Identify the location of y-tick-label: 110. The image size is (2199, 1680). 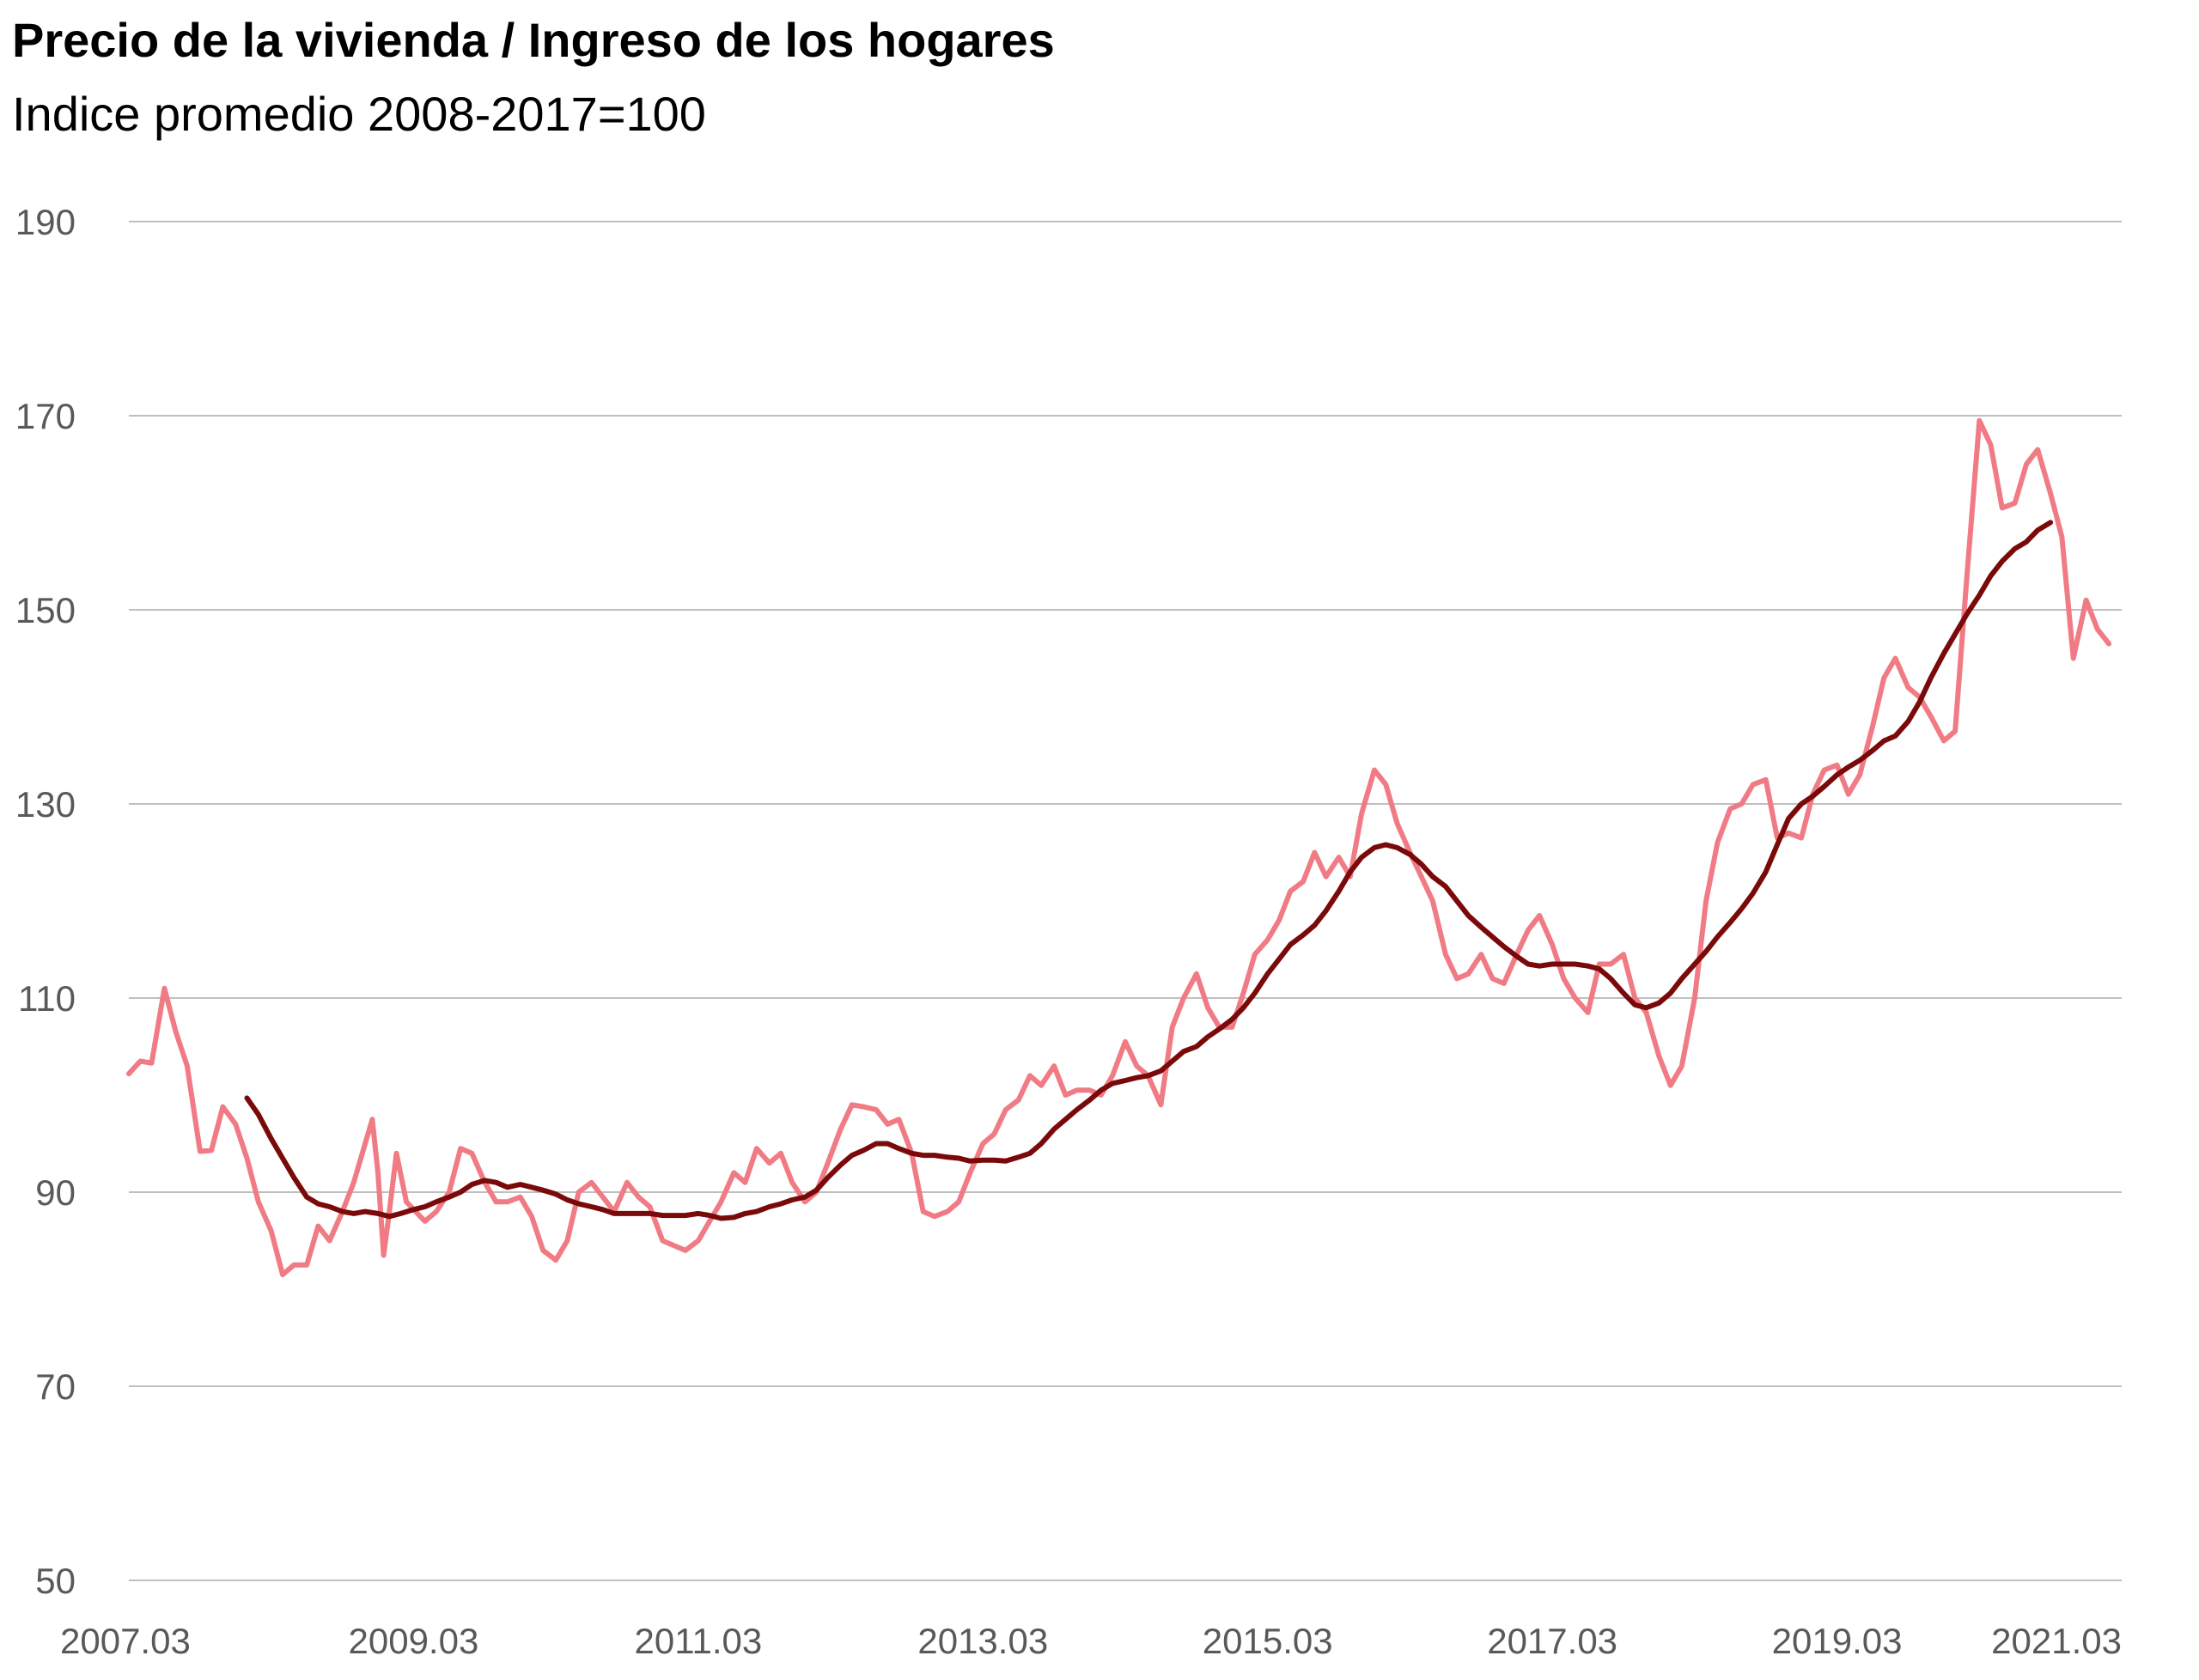
(47, 999).